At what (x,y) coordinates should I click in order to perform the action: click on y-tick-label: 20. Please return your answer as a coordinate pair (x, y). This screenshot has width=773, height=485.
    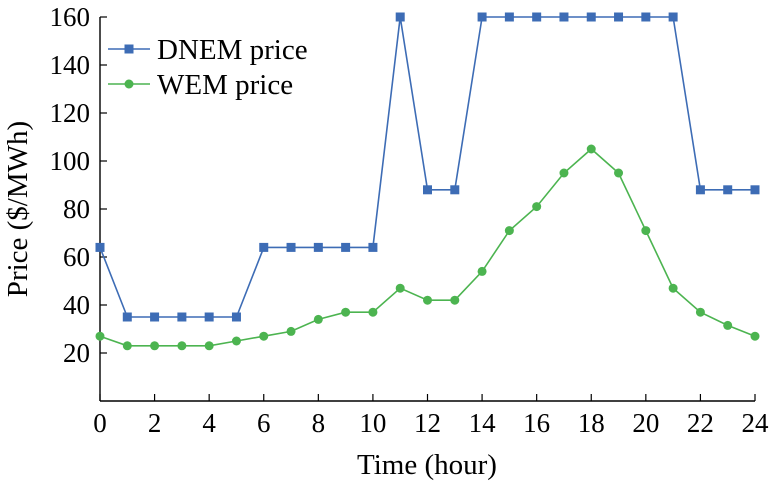
    Looking at the image, I should click on (76, 353).